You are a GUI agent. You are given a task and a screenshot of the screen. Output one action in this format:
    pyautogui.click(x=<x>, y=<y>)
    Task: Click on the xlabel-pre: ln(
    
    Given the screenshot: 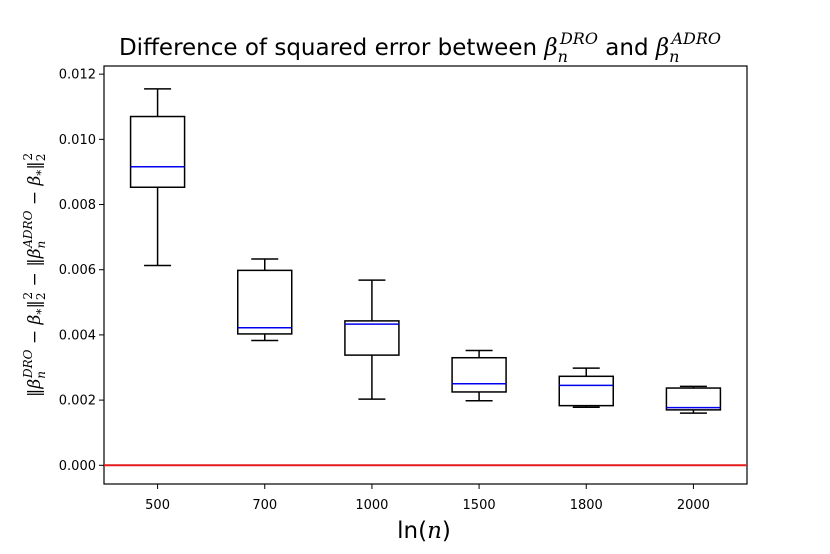 What is the action you would take?
    pyautogui.click(x=412, y=531)
    